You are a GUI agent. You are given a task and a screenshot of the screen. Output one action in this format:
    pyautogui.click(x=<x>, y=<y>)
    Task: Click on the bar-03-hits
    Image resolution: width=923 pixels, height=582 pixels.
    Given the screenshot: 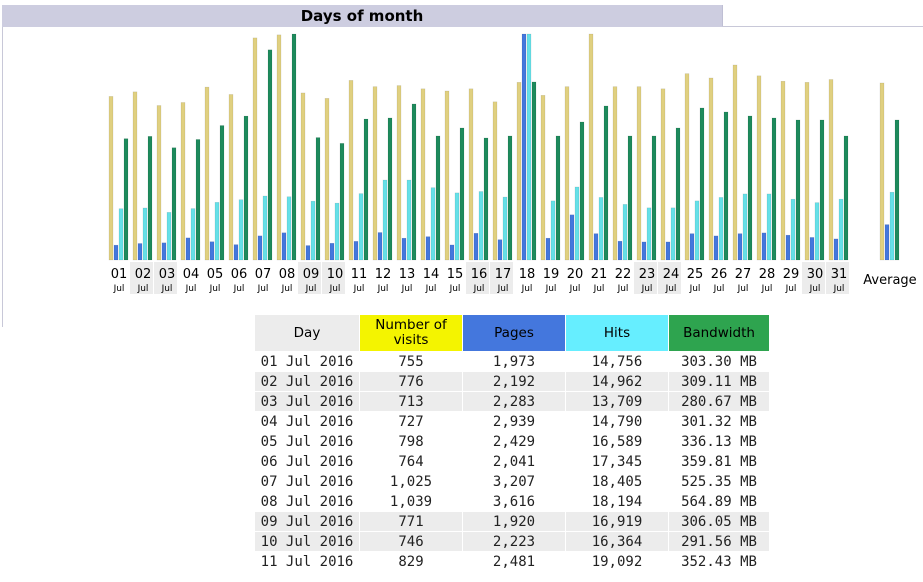 What is the action you would take?
    pyautogui.click(x=169, y=236)
    